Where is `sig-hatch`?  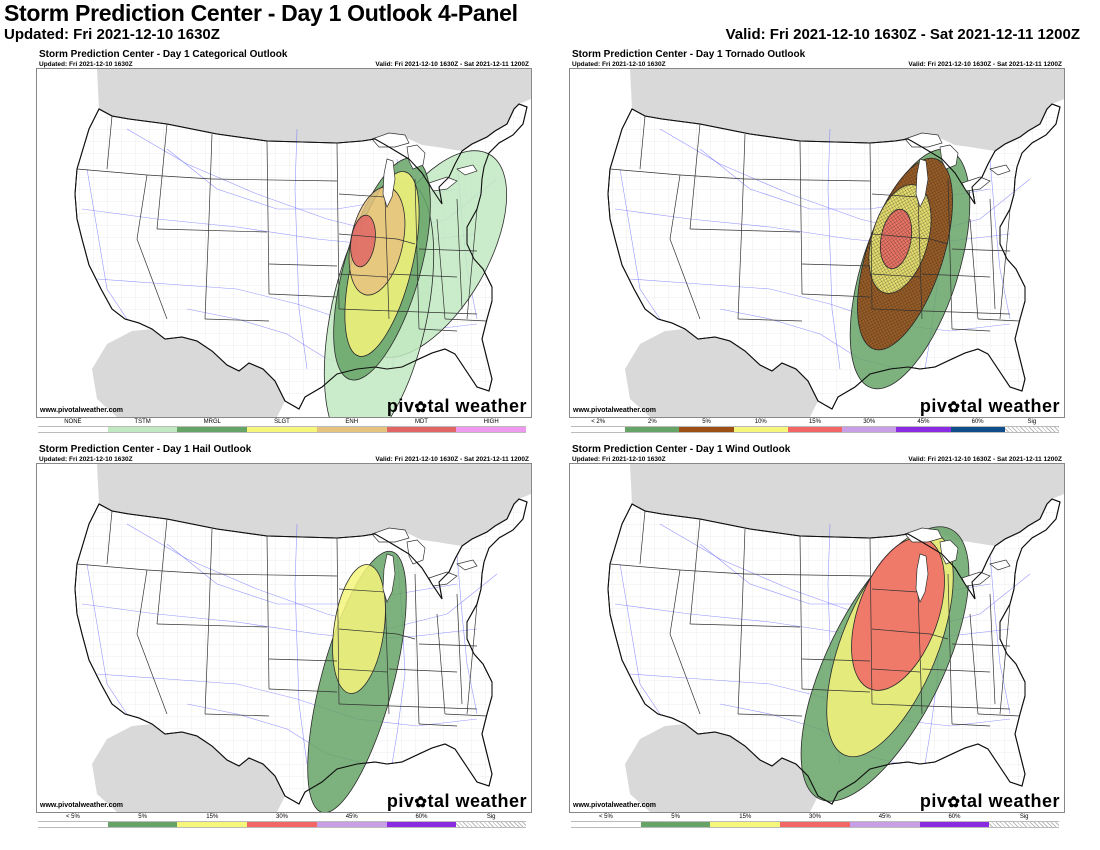 sig-hatch is located at coordinates (896, 239).